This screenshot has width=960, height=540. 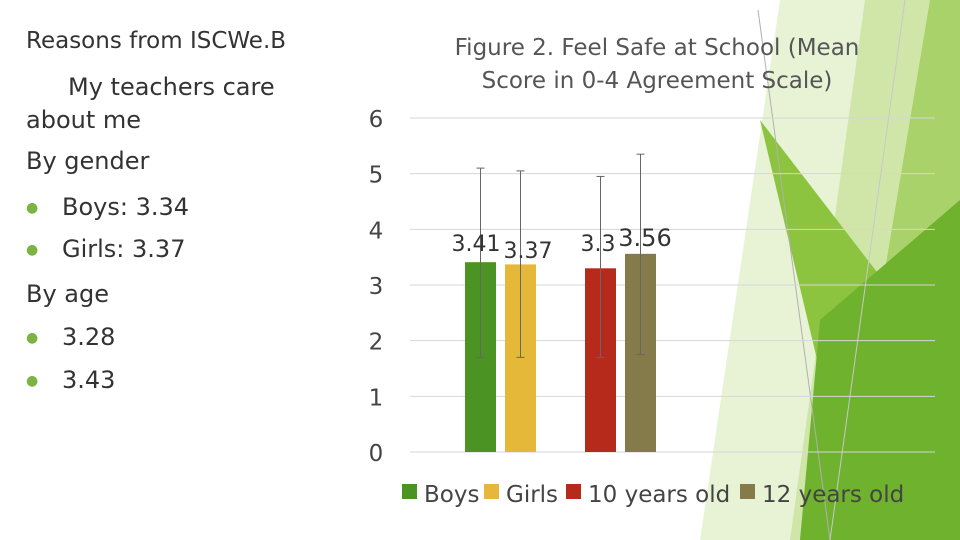 I want to click on y-tick-label: 6, so click(x=376, y=120).